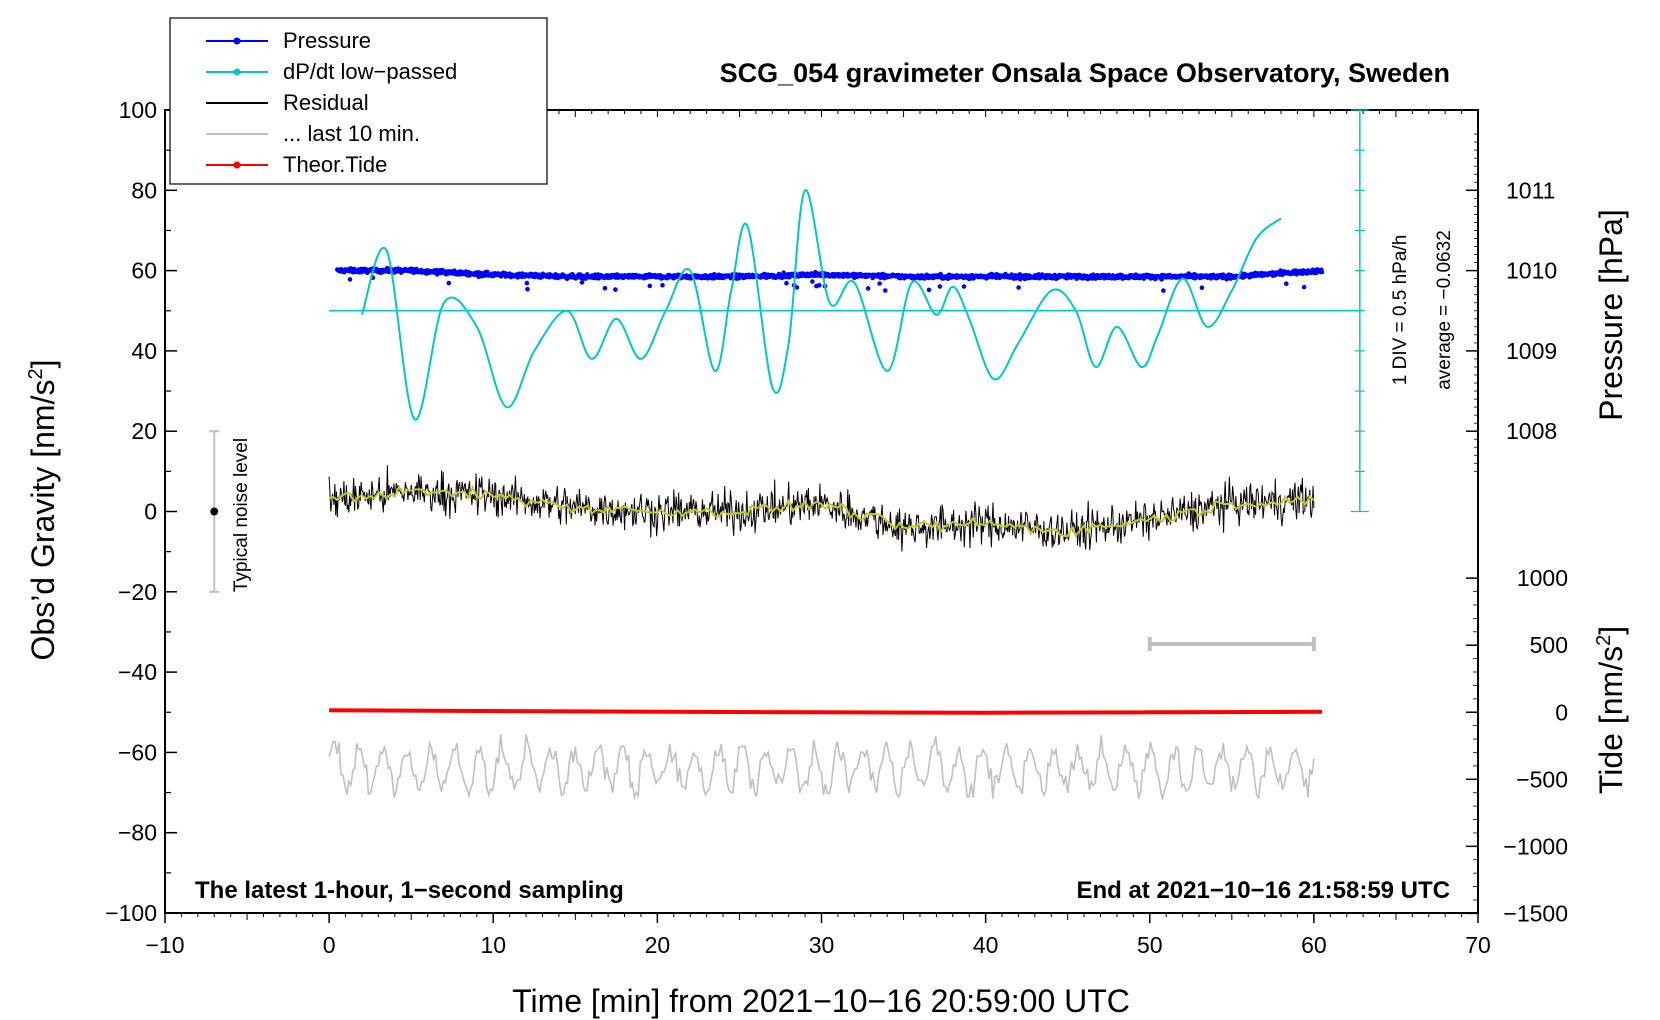 Image resolution: width=1660 pixels, height=1020 pixels. I want to click on tide-label-main: Tide [nm/s, so click(1611, 720).